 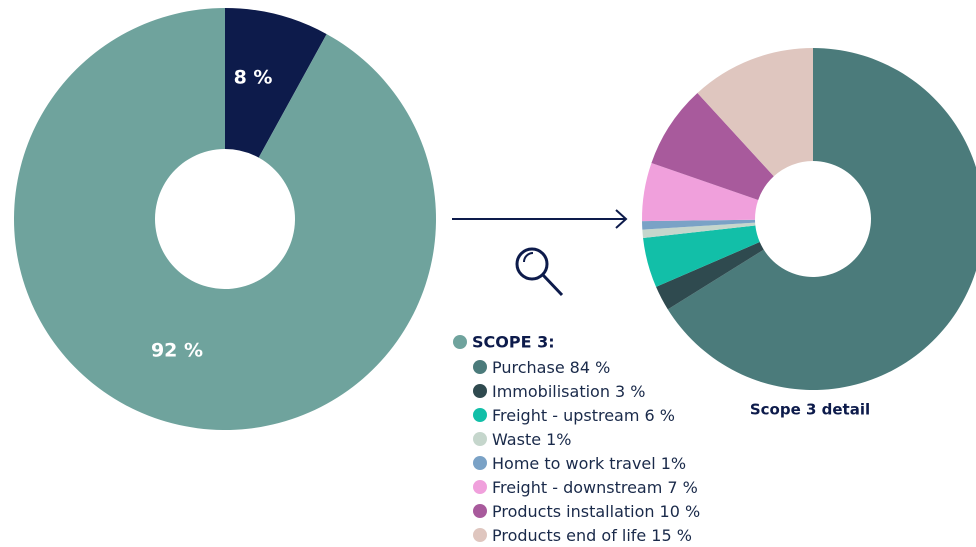 I want to click on legend-entry: Immobilisation 3 %, so click(x=568, y=391).